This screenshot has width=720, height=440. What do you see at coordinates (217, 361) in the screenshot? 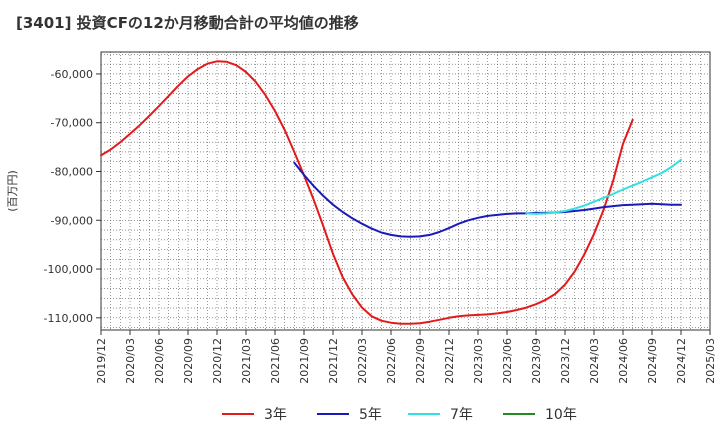
I see `x-tick-label: 2020/12` at bounding box center [217, 361].